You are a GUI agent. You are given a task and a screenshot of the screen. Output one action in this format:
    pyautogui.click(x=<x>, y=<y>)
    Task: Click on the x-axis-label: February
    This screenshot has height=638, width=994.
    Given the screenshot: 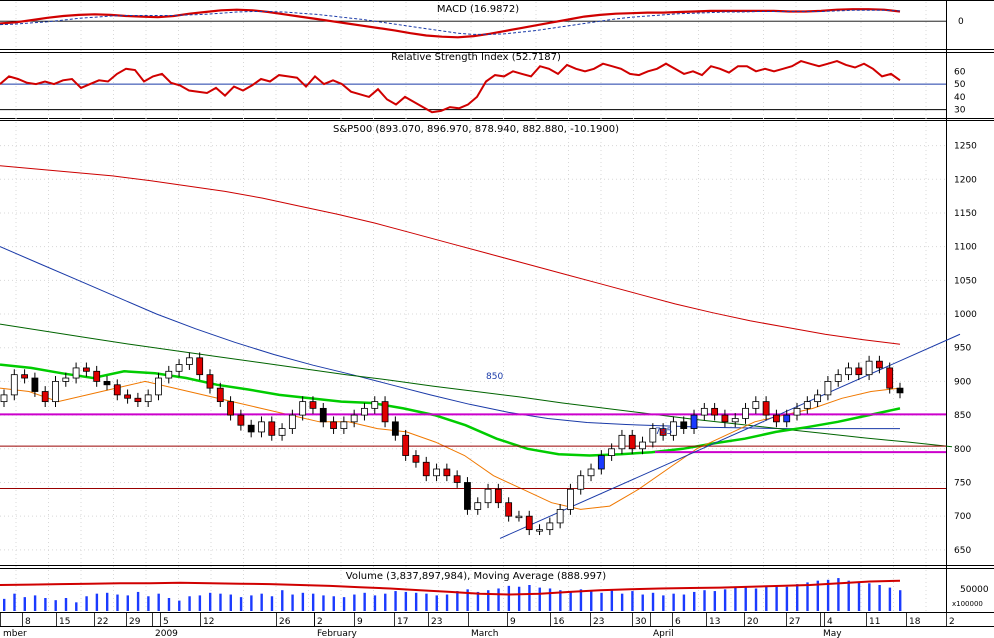 What is the action you would take?
    pyautogui.click(x=337, y=633)
    